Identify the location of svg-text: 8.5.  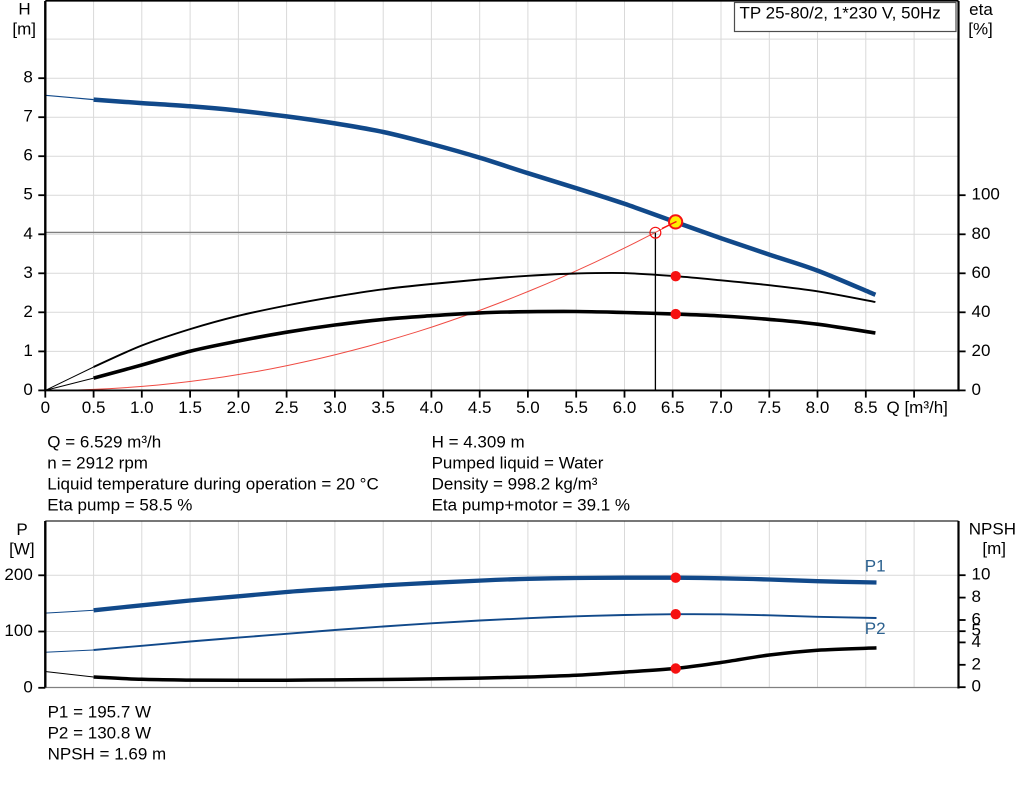
(866, 407).